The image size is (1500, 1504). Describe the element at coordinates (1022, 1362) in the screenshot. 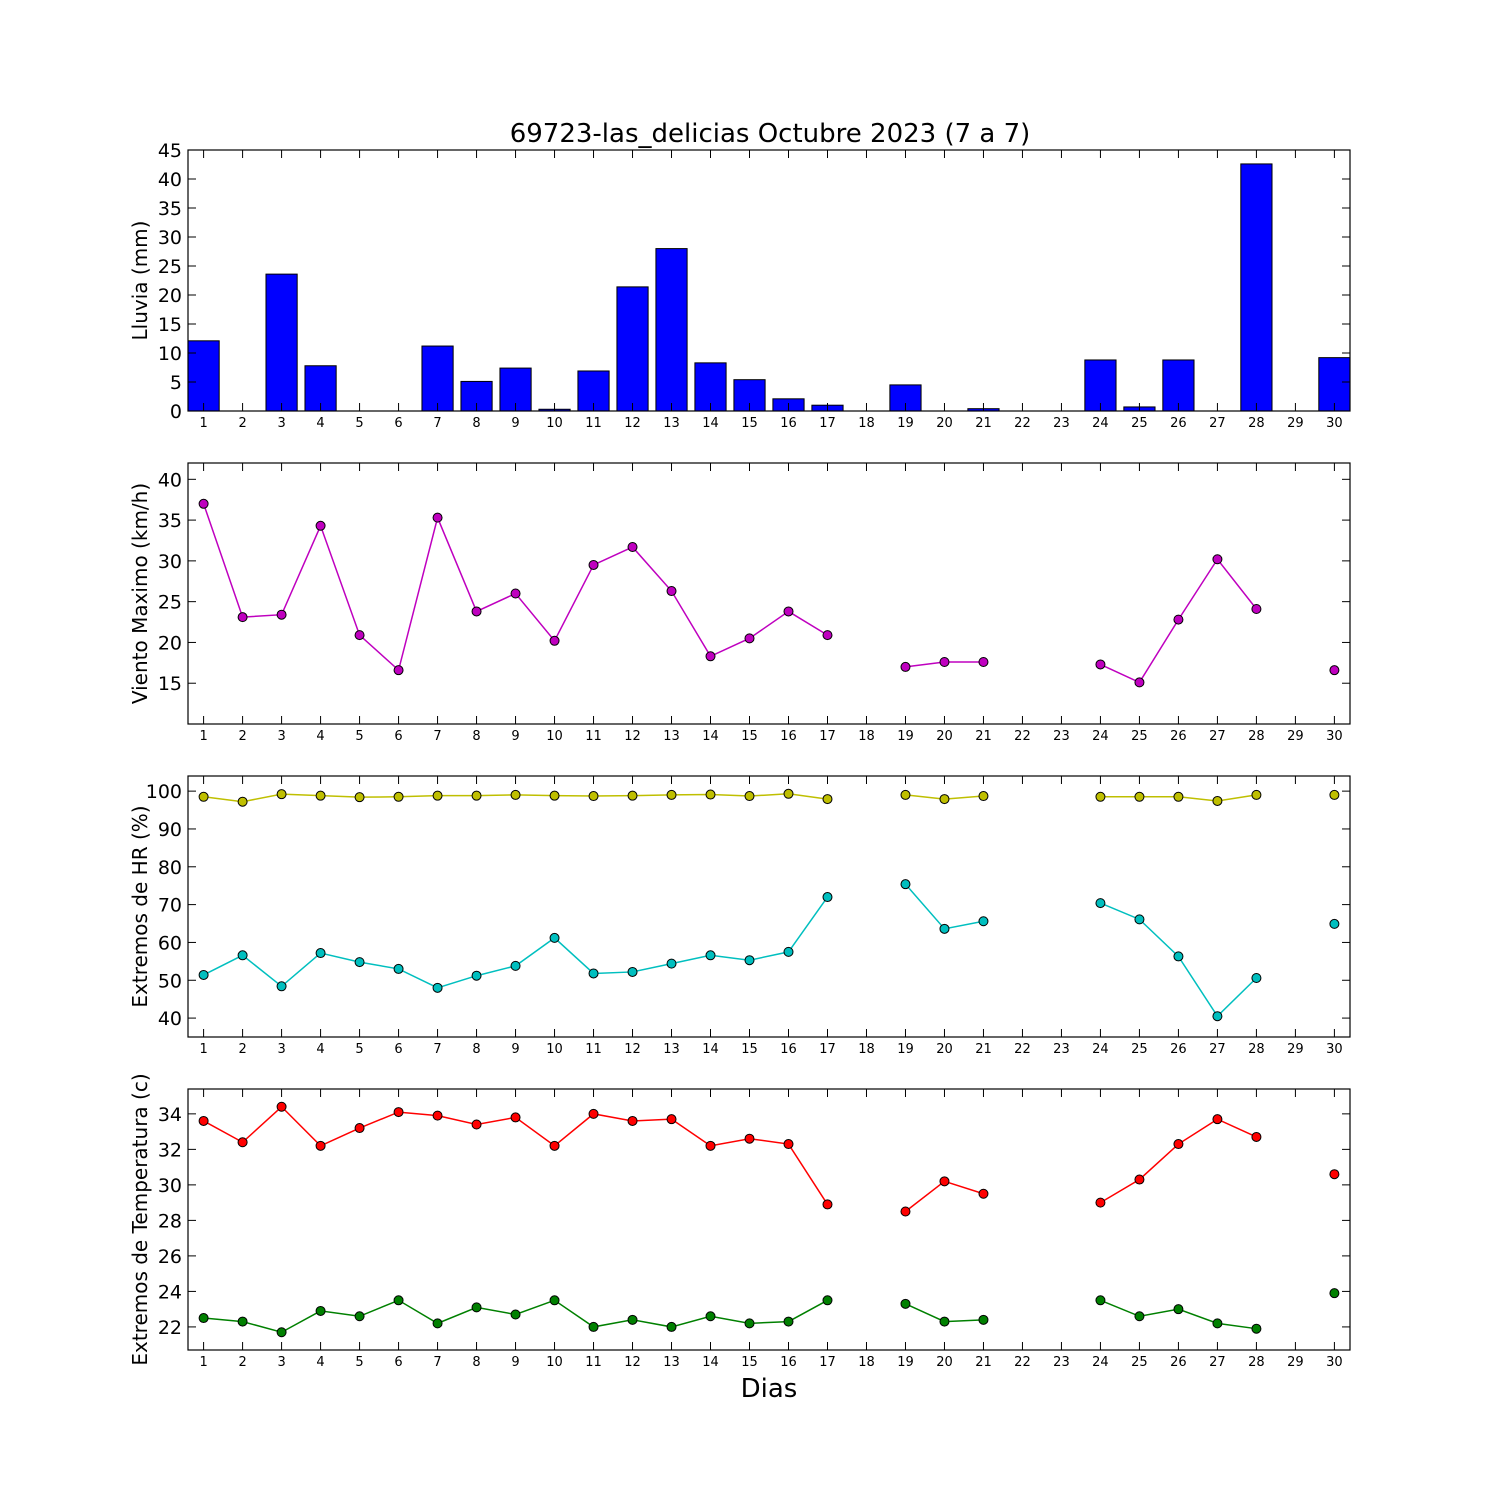

I see `x-tick-label: 22` at that location.